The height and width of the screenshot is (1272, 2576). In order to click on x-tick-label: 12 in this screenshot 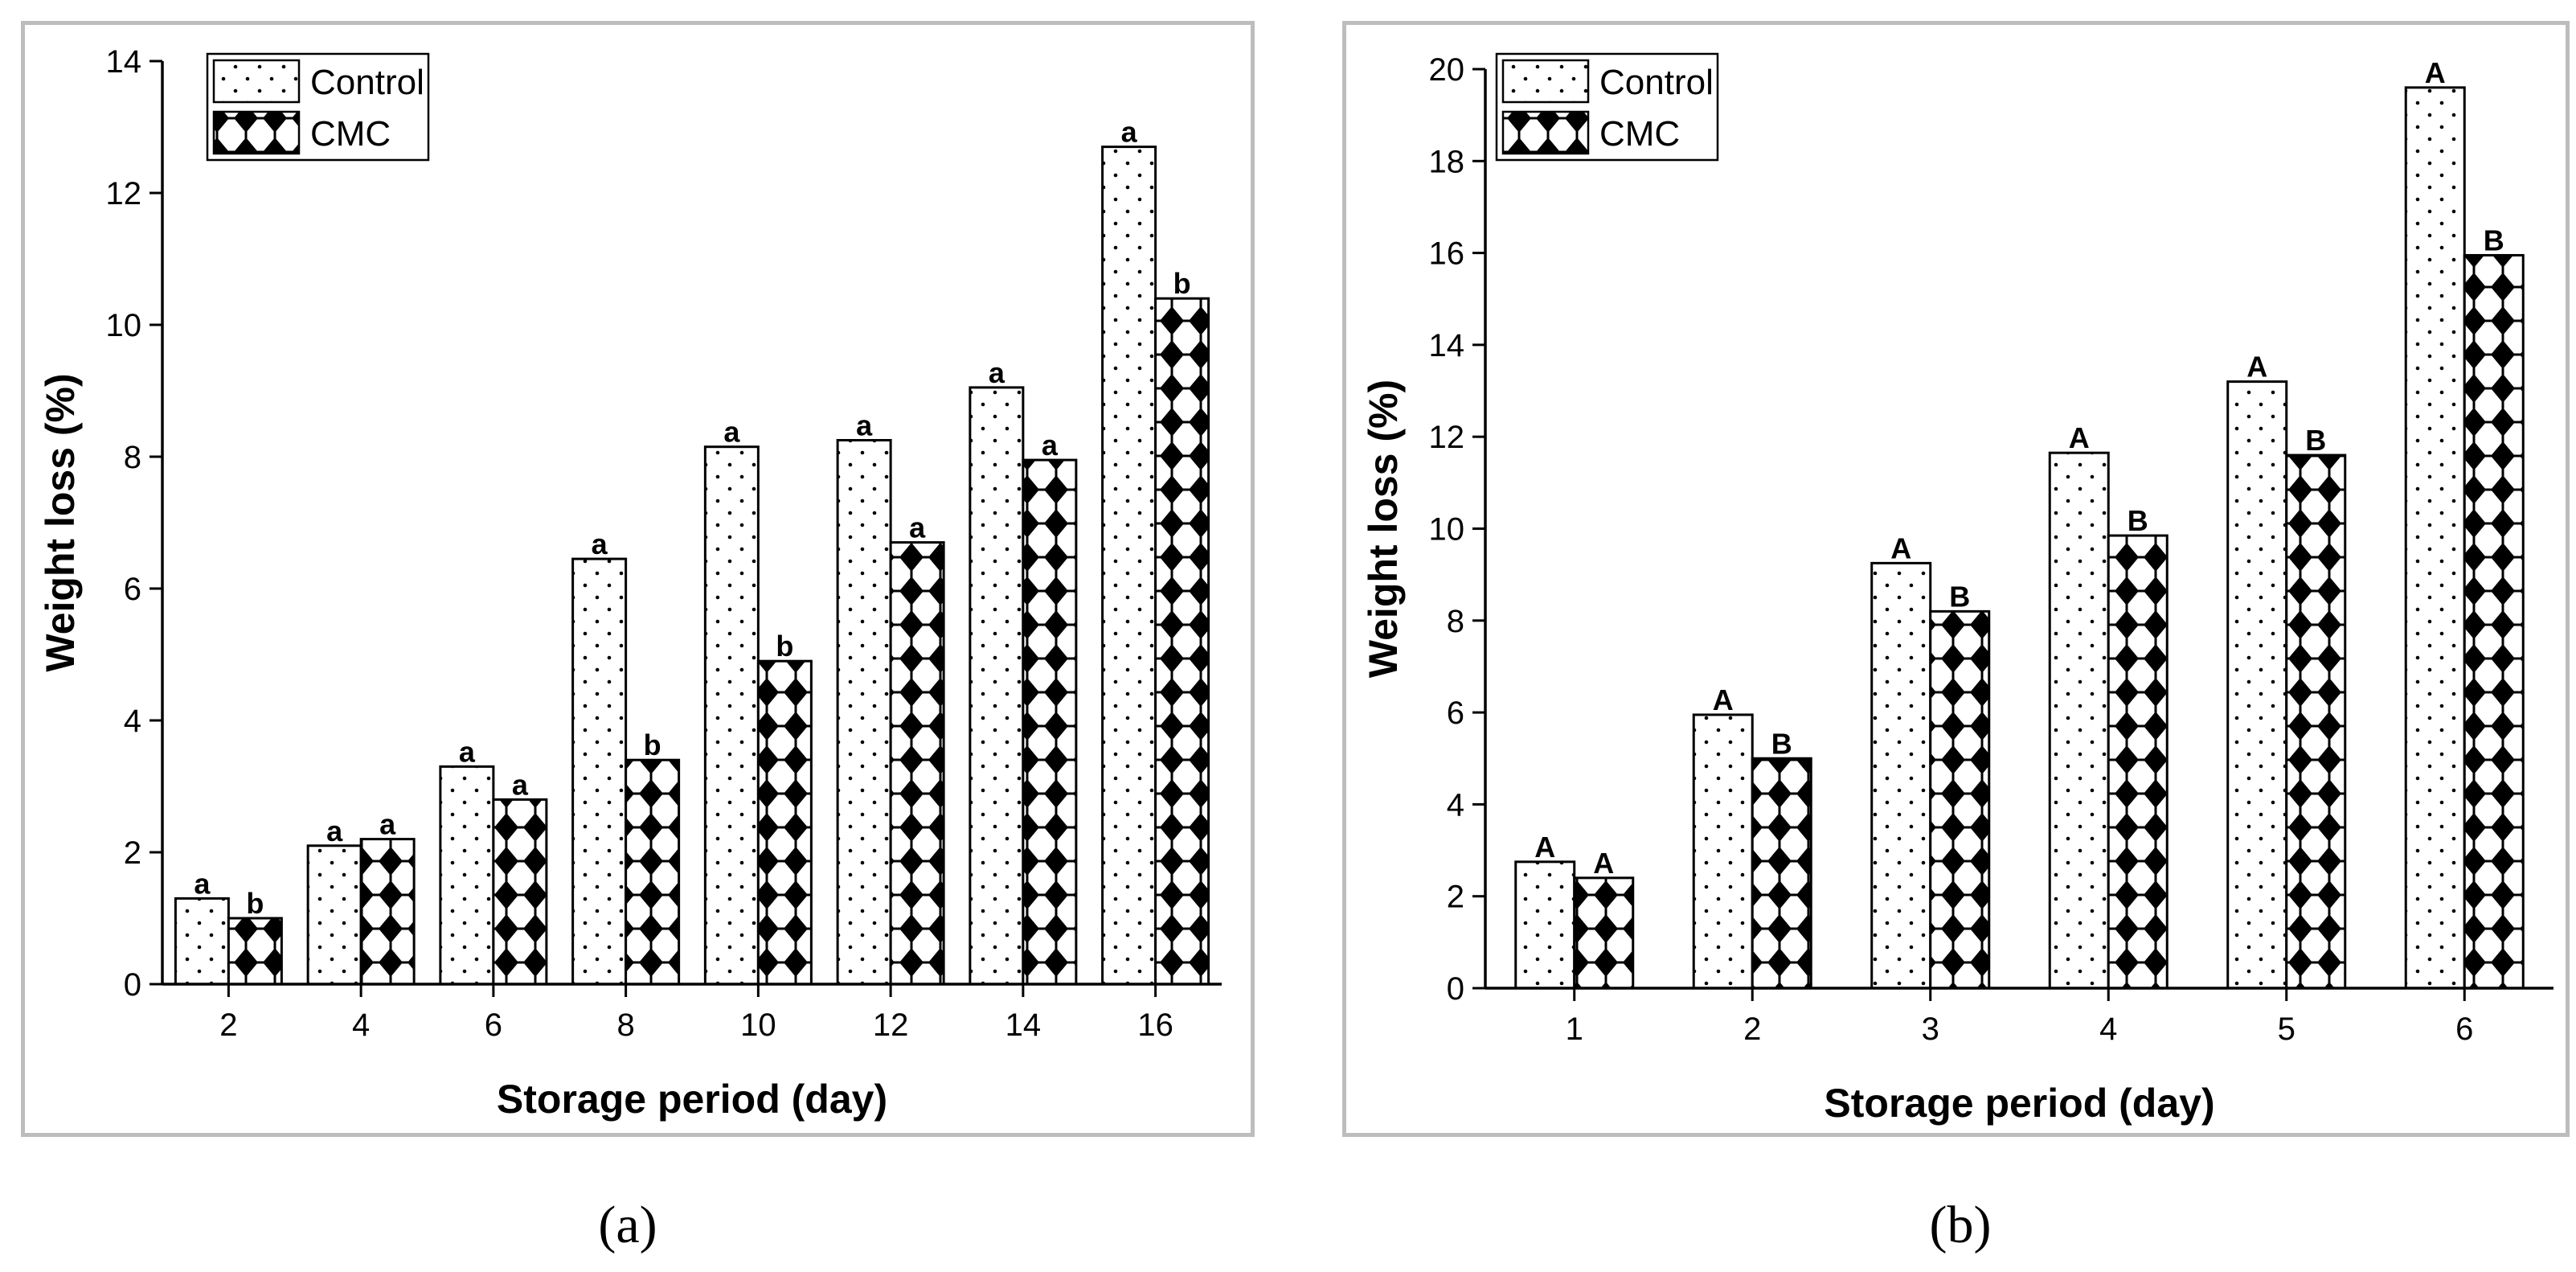, I will do `click(891, 1025)`.